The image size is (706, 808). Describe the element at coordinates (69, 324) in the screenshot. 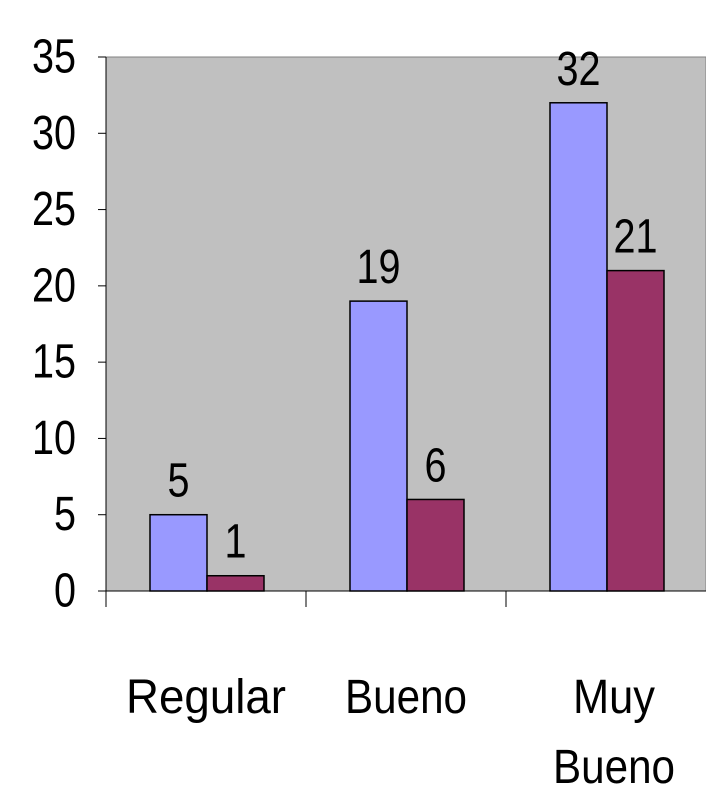

I see `y-axis: 0 5 10 15 20 25 30 35` at that location.